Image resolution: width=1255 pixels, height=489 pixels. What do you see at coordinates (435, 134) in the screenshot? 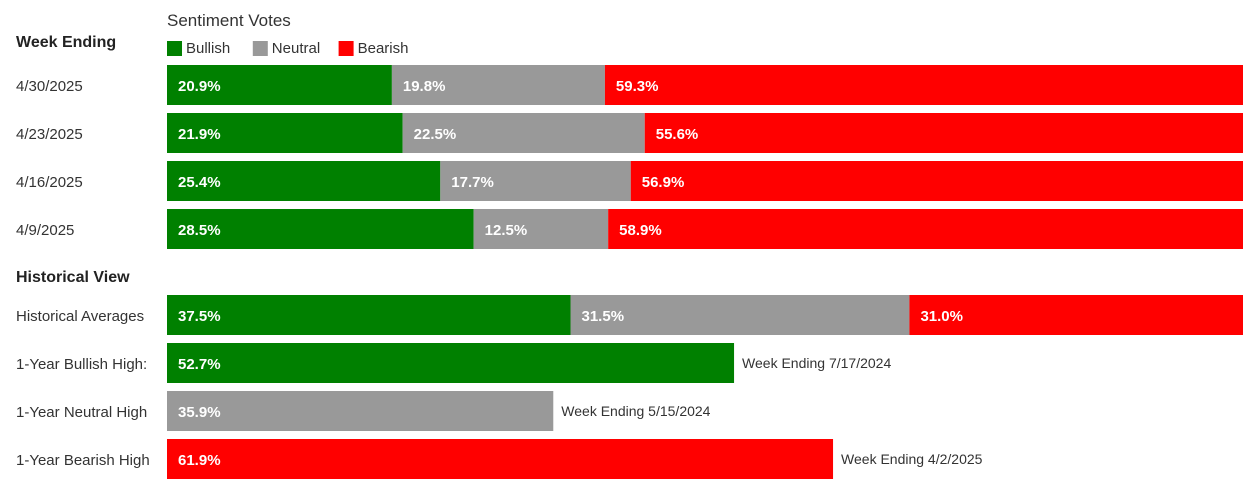
I see `week-2-value-neutral: 22.5%` at bounding box center [435, 134].